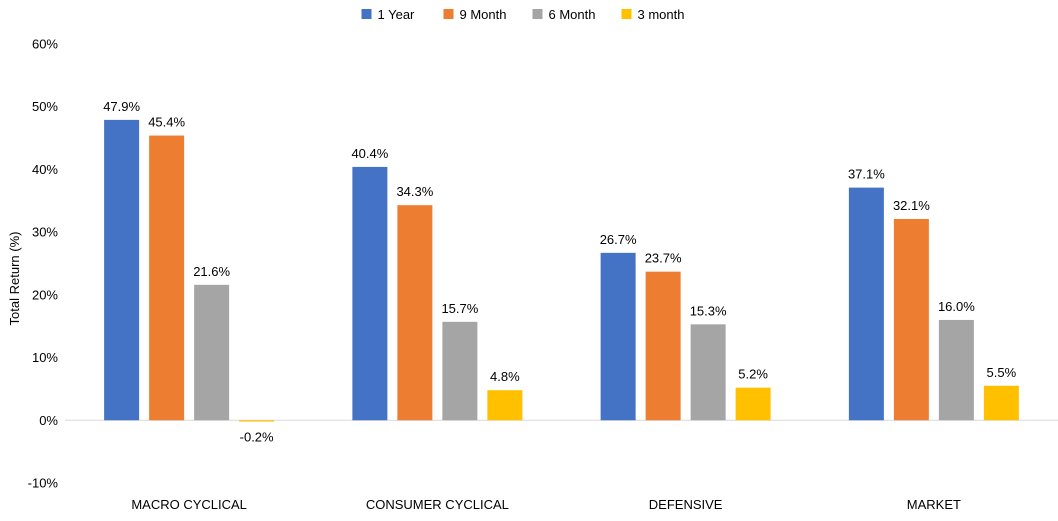  What do you see at coordinates (48, 420) in the screenshot?
I see `y-tick-label: 0%` at bounding box center [48, 420].